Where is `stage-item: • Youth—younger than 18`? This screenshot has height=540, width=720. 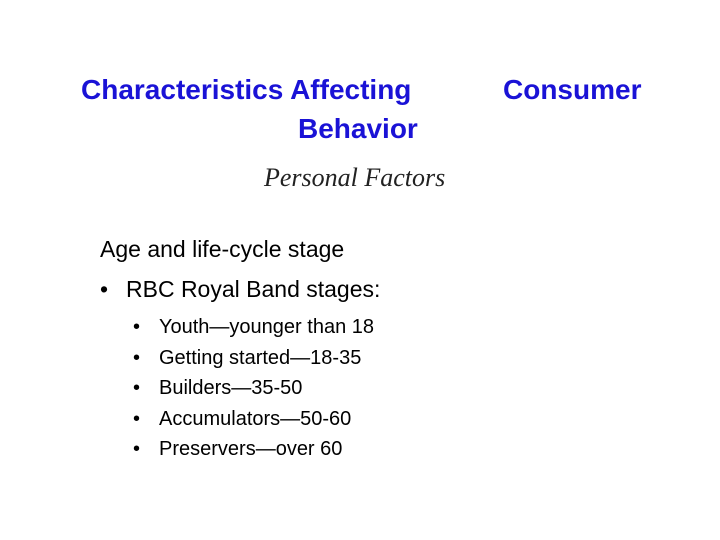
stage-item: • Youth—younger than 18 is located at coordinates (253, 327).